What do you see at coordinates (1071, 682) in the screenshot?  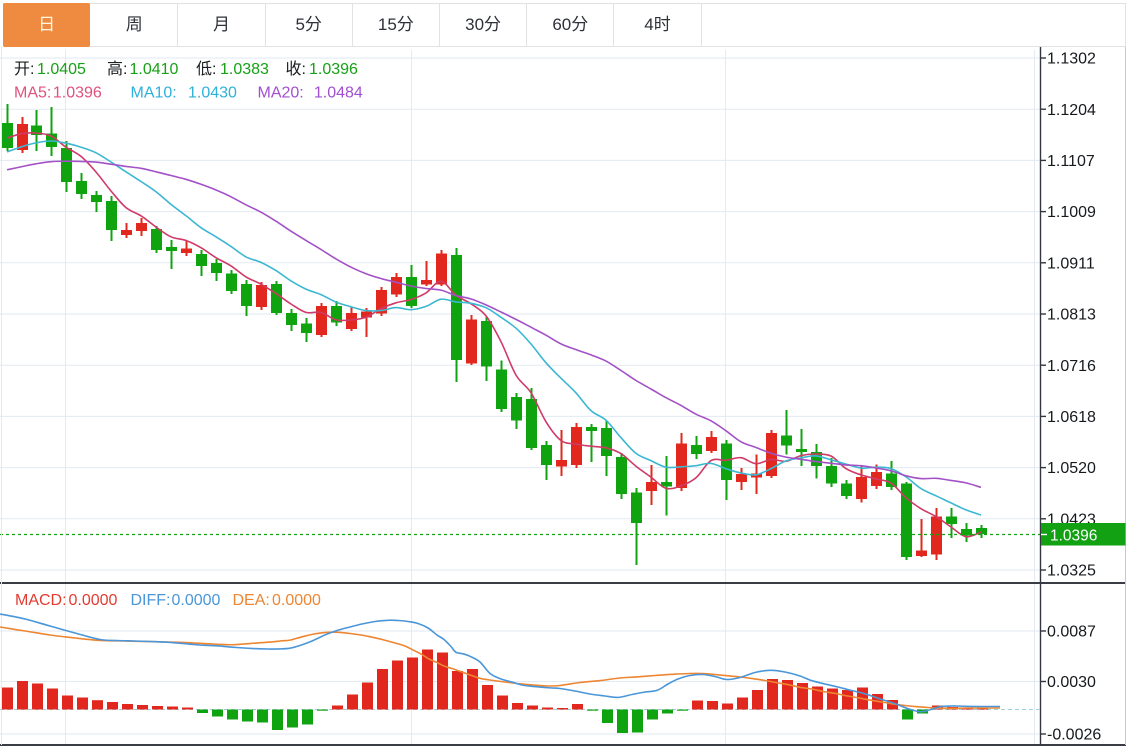 I see `svg-text: 0.0030` at bounding box center [1071, 682].